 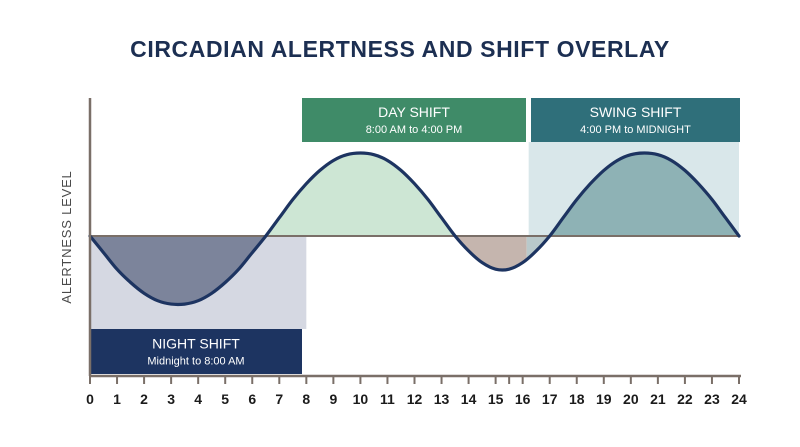 What do you see at coordinates (171, 399) in the screenshot?
I see `x-tick-label: 3` at bounding box center [171, 399].